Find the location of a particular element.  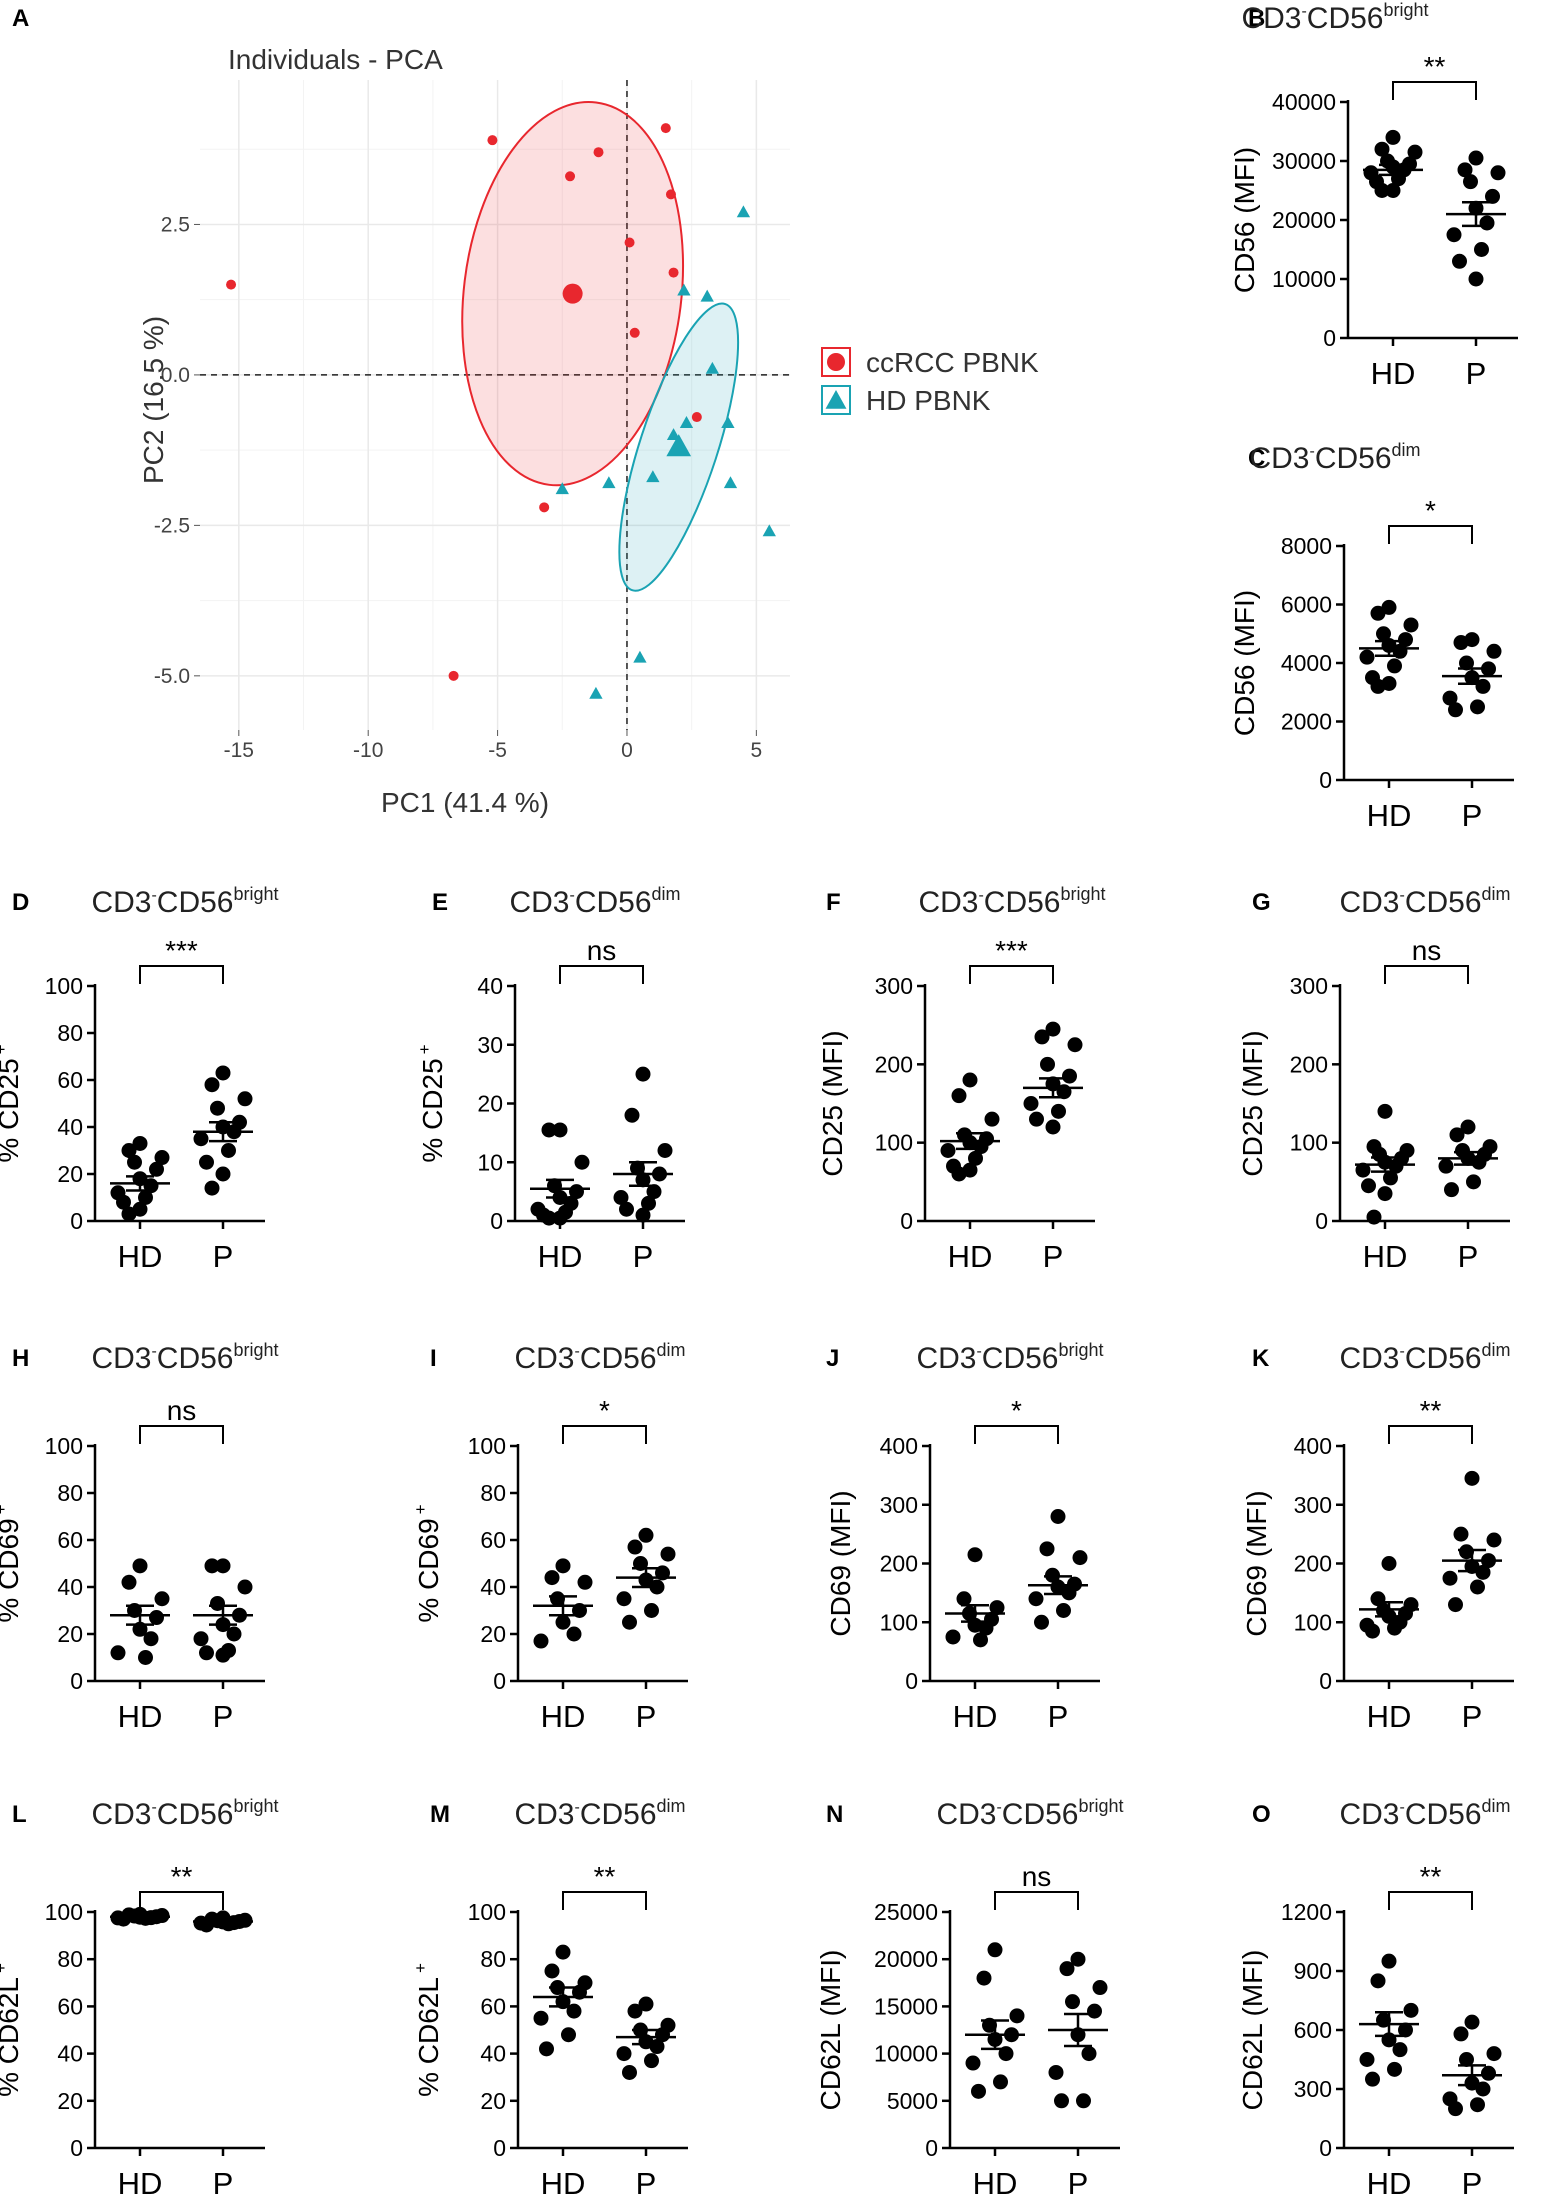

y-tick-label: 40 is located at coordinates (70, 1587).